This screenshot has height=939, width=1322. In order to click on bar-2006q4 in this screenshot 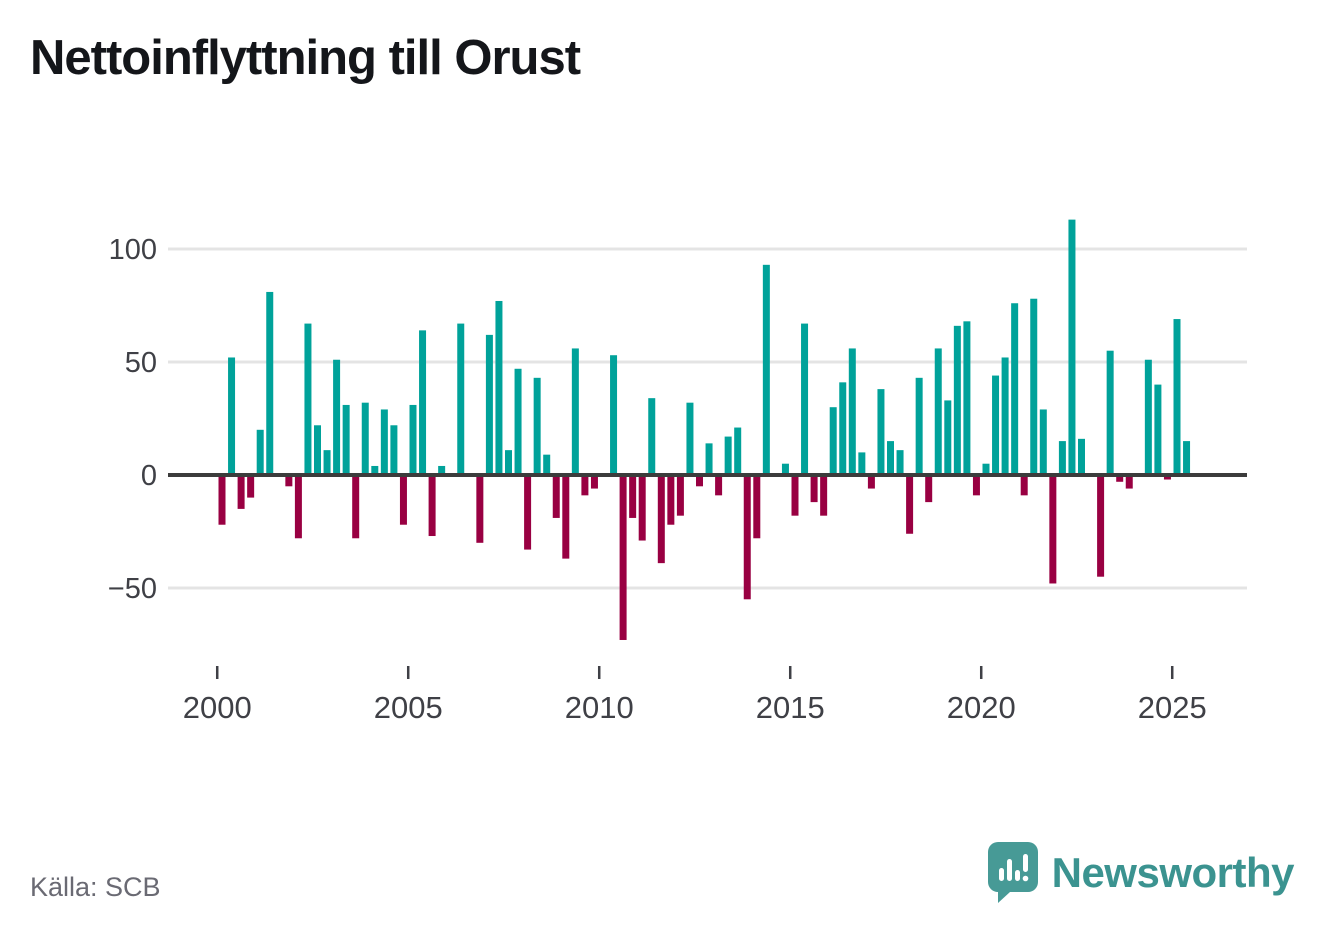, I will do `click(480, 509)`.